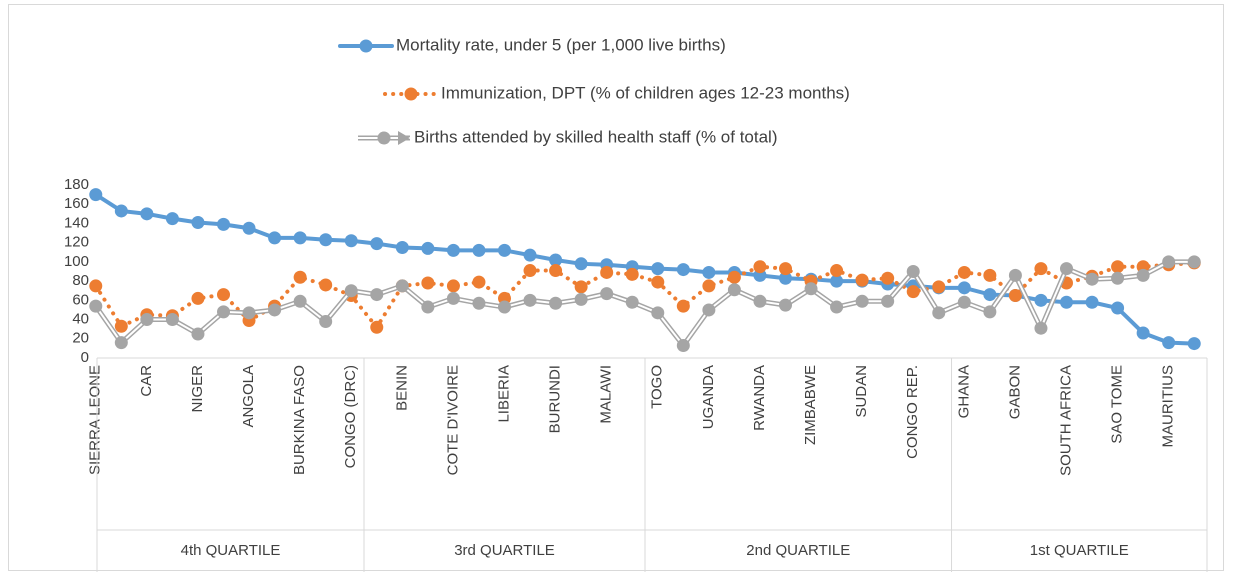 The width and height of the screenshot is (1234, 576). I want to click on legend-arrow, so click(404, 138).